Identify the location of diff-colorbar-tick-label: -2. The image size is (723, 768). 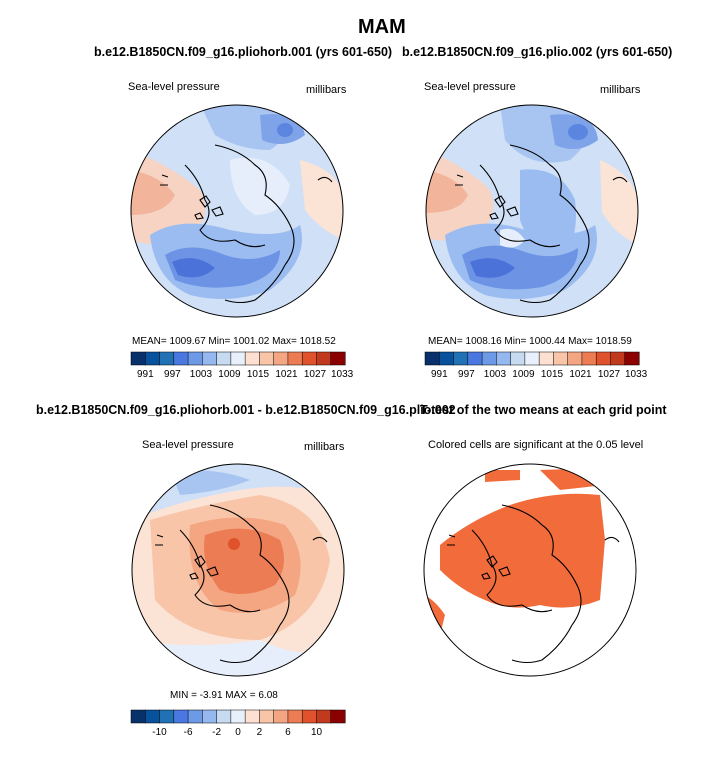
(216, 732).